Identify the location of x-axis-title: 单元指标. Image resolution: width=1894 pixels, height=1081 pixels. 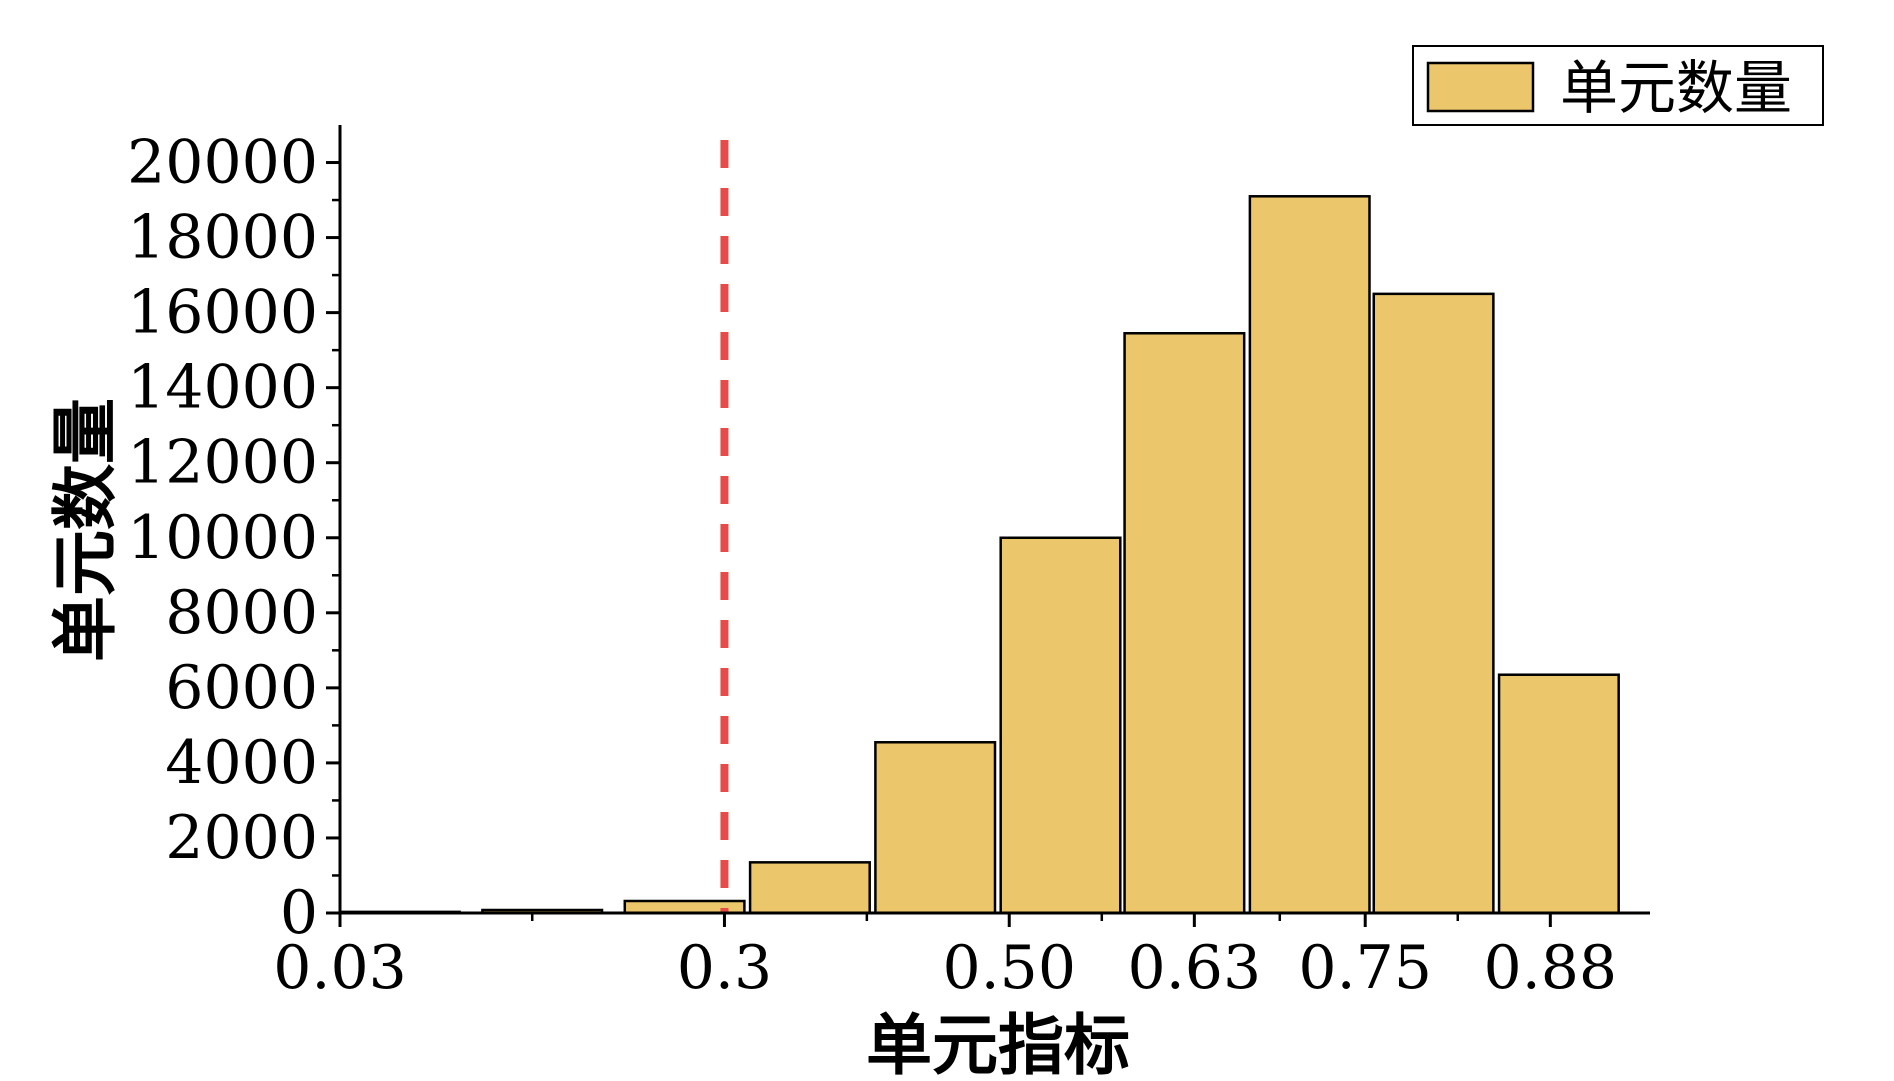
(998, 1044).